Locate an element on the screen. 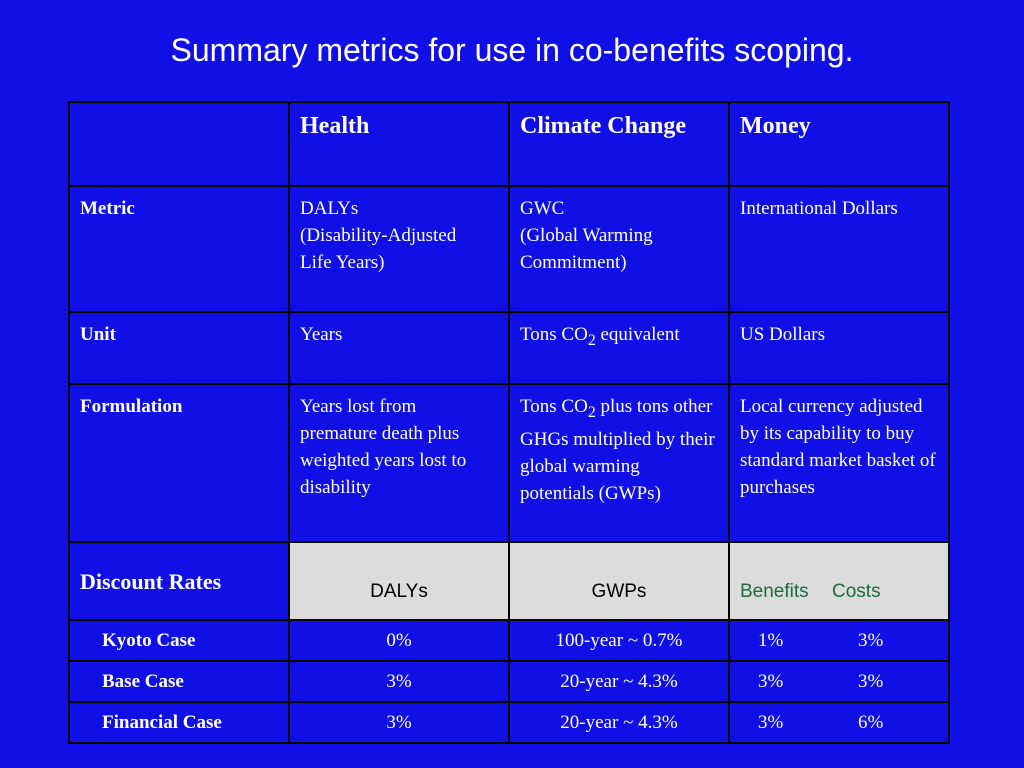 The width and height of the screenshot is (1024, 768). metric-money: International Dollars is located at coordinates (839, 249).